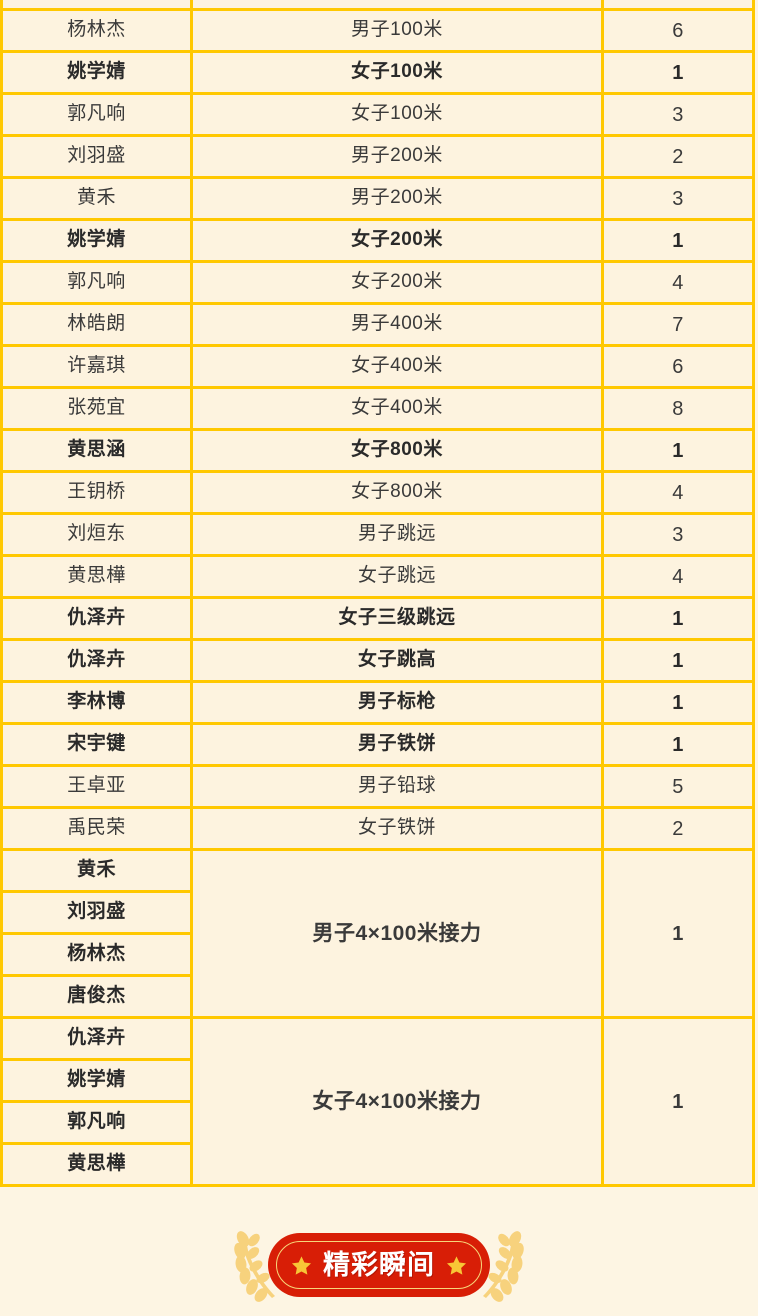 The image size is (758, 1316). I want to click on event-name-cell: 男子跳远, so click(397, 534).